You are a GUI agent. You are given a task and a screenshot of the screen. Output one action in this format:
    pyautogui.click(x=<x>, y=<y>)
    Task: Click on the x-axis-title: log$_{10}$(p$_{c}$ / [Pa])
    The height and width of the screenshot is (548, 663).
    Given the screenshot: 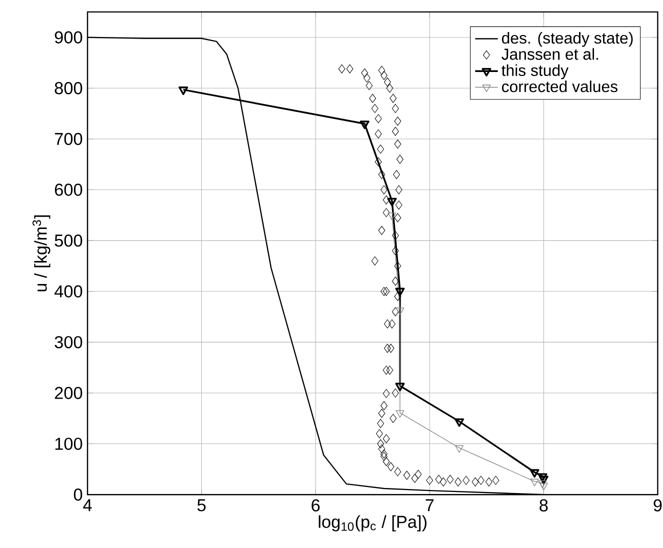 What is the action you would take?
    pyautogui.click(x=372, y=523)
    